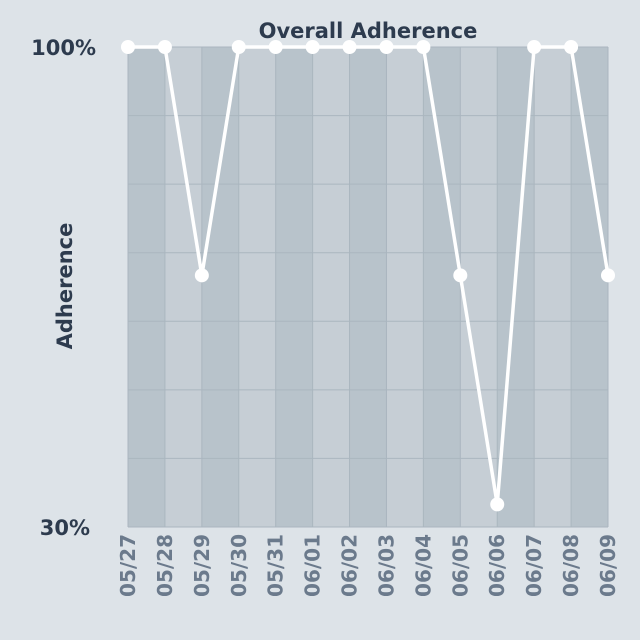  I want to click on y-axis-label: Adherence, so click(65, 286).